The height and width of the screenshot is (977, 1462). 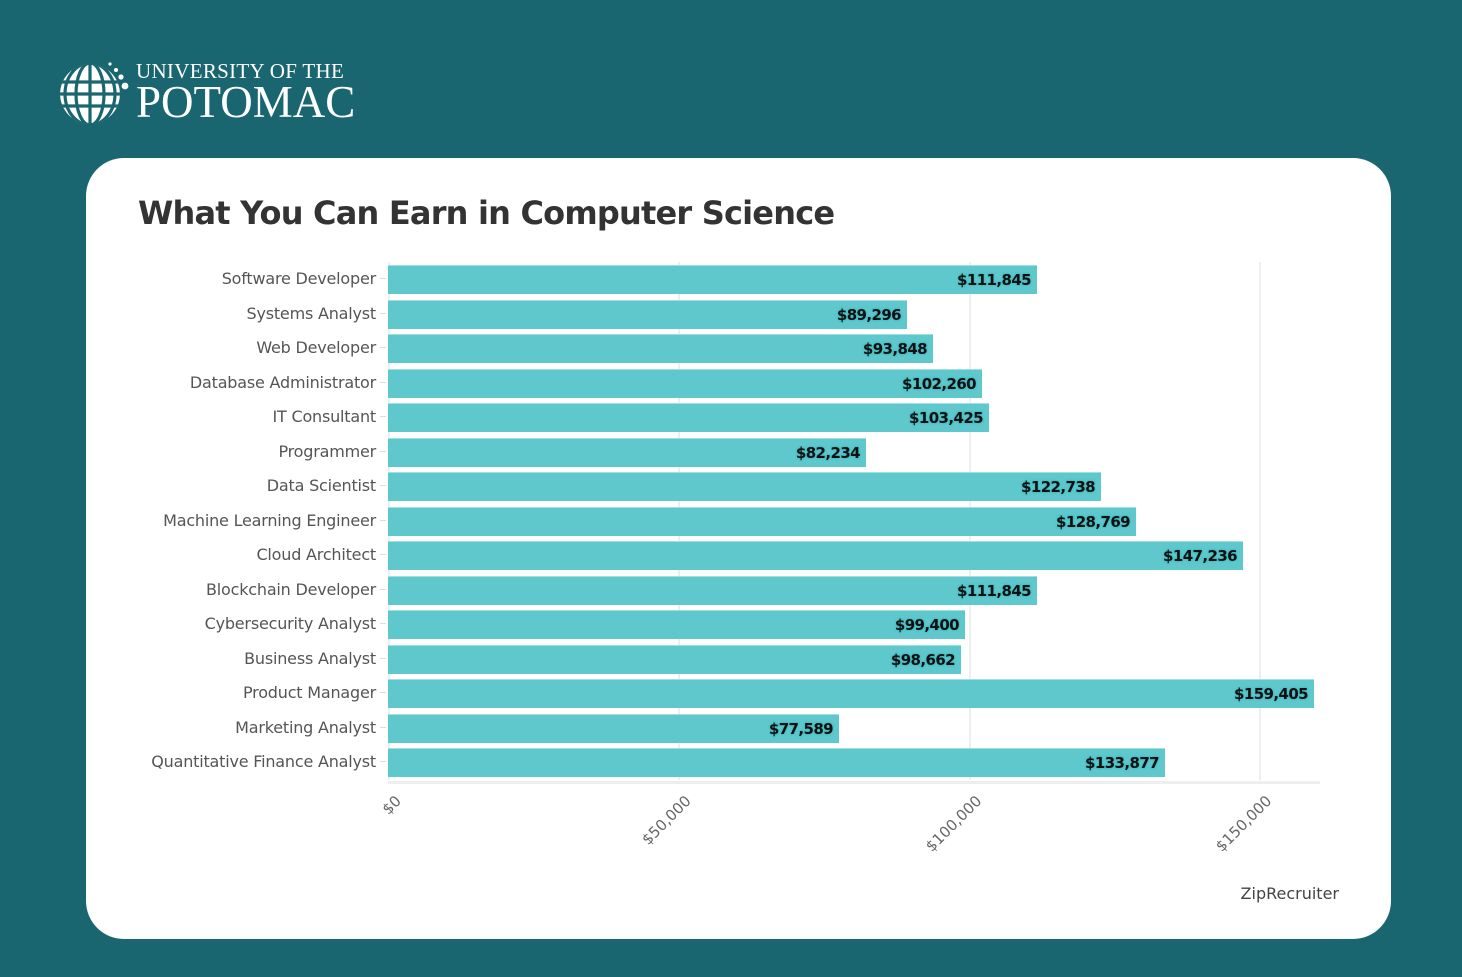 What do you see at coordinates (815, 555) in the screenshot?
I see `bar: $147,236` at bounding box center [815, 555].